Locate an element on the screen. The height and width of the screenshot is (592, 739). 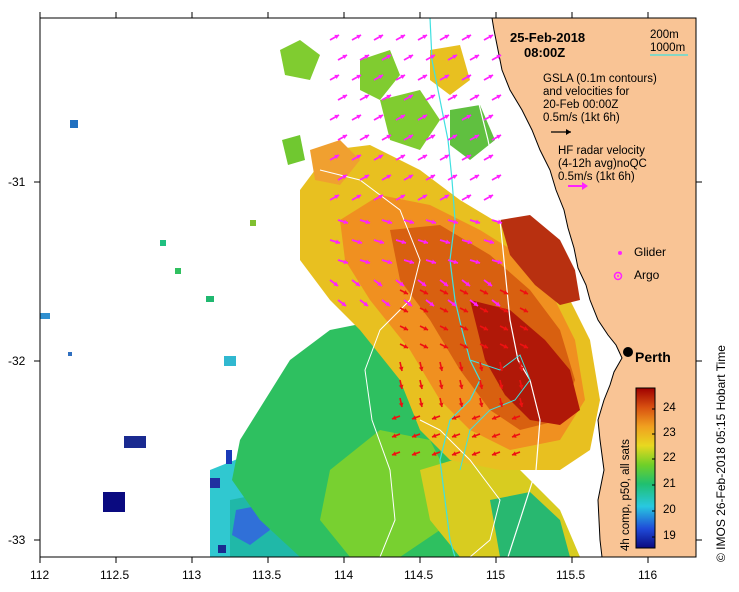
credit-text: © IMOS 26-Feb-2018 05:15 Hobart Time is located at coordinates (721, 453).